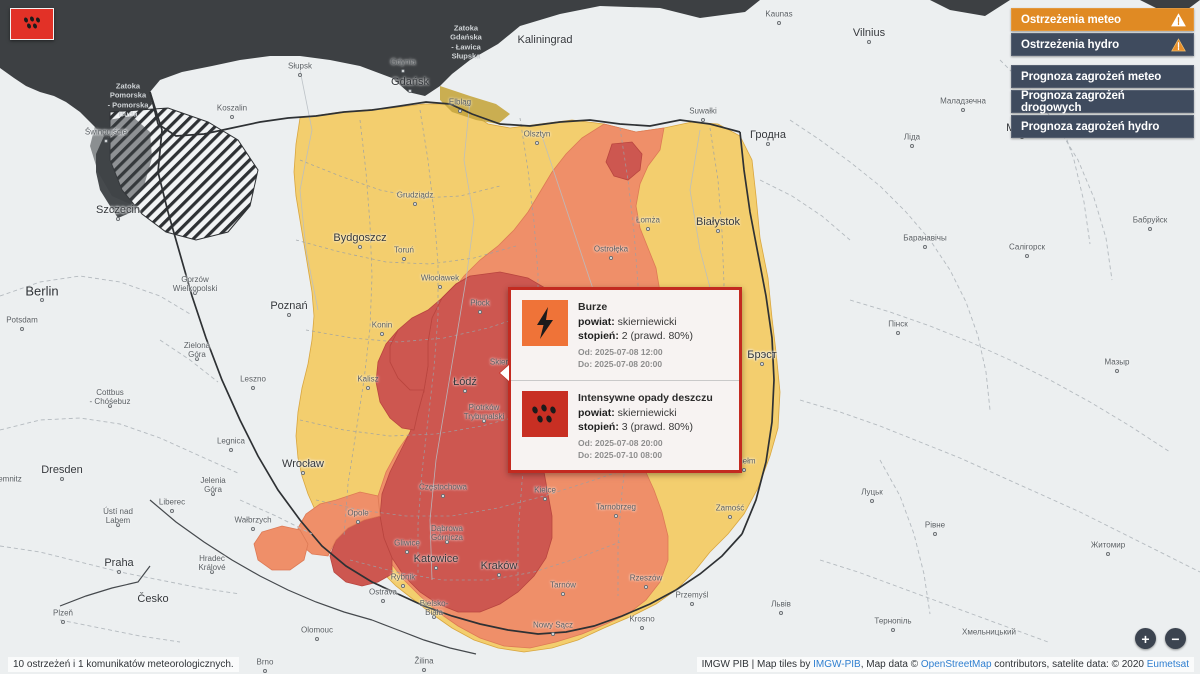  Describe the element at coordinates (629, 442) in the screenshot. I see `popup-from-value: 2025-07-08 20:00` at that location.